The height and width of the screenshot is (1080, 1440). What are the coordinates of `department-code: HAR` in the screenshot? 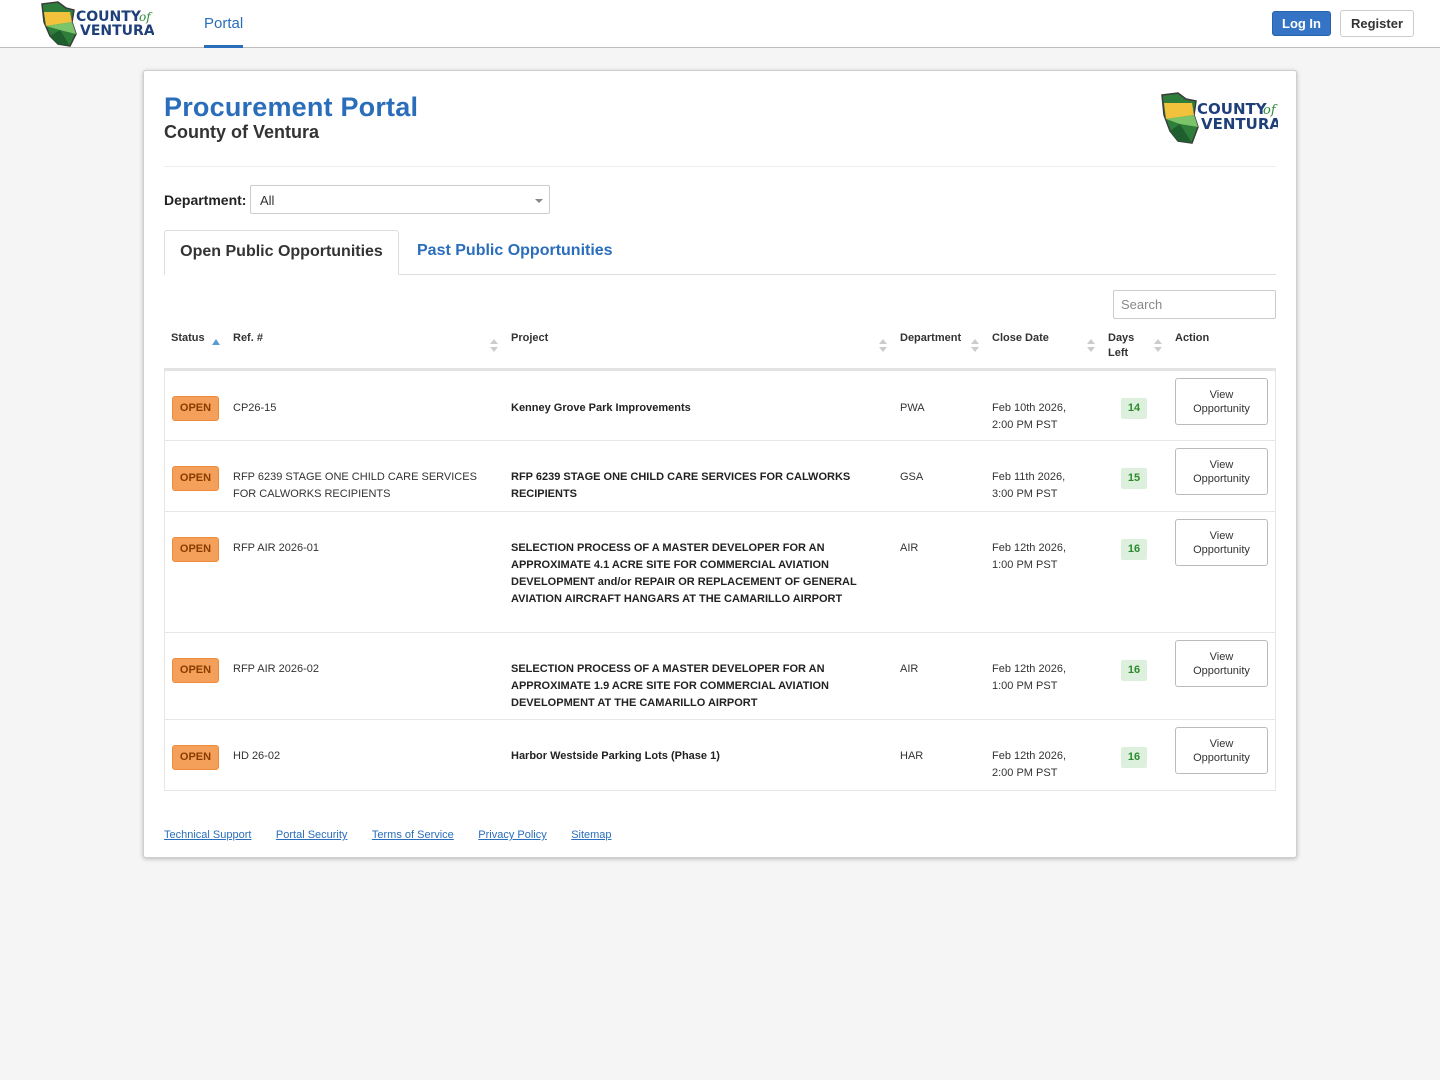 It's located at (912, 756).